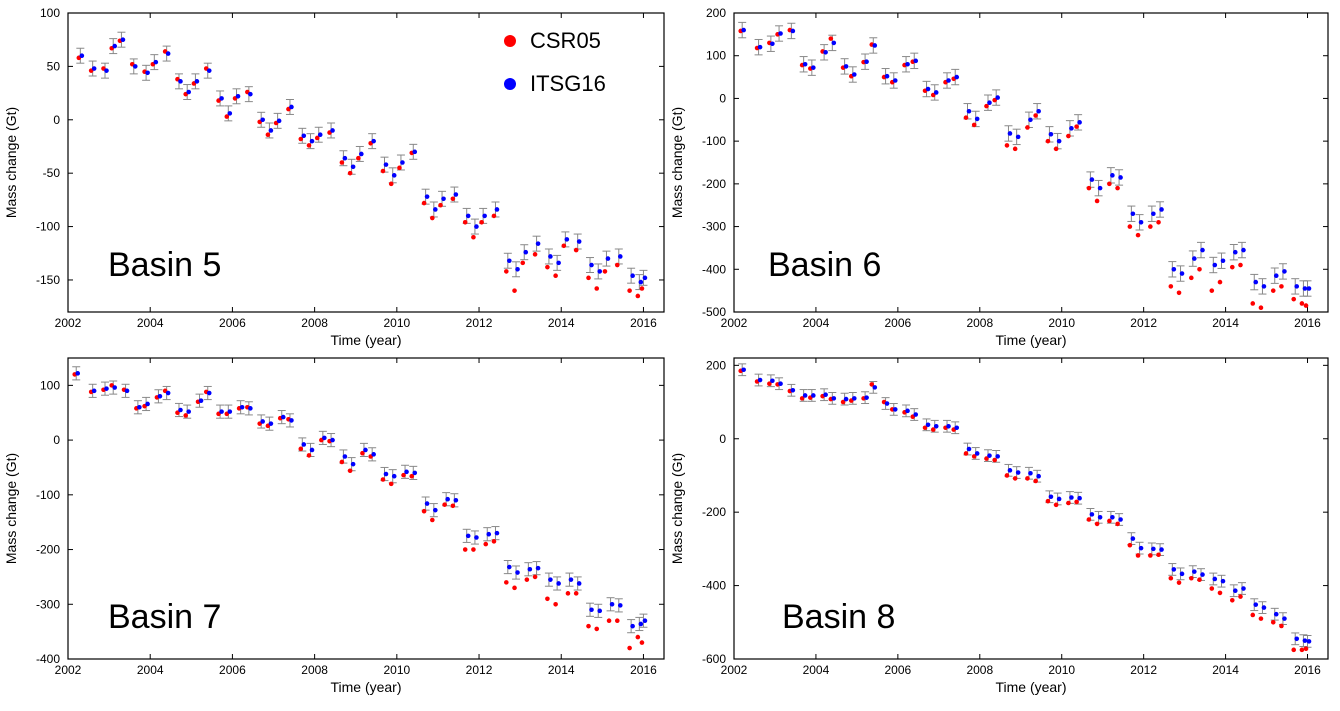 Image resolution: width=1340 pixels, height=711 pixels. What do you see at coordinates (714, 659) in the screenshot?
I see `y-tick-label: -600` at bounding box center [714, 659].